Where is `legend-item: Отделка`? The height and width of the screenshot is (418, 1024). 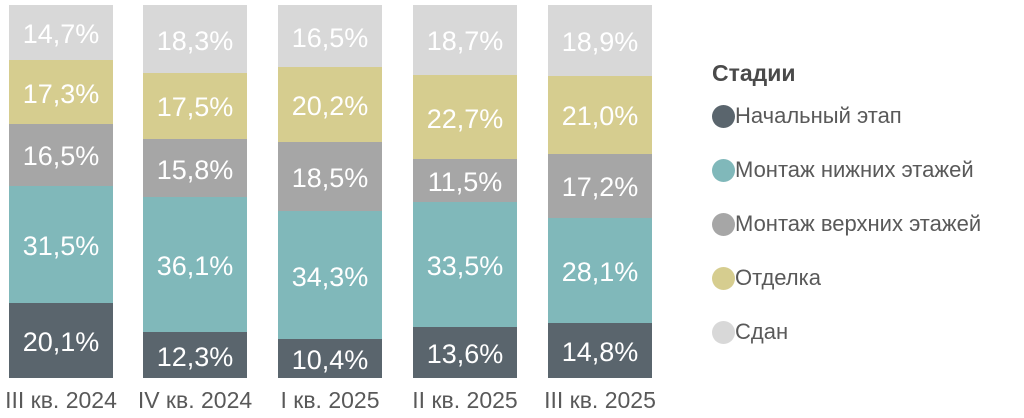
legend-item: Отделка is located at coordinates (862, 277).